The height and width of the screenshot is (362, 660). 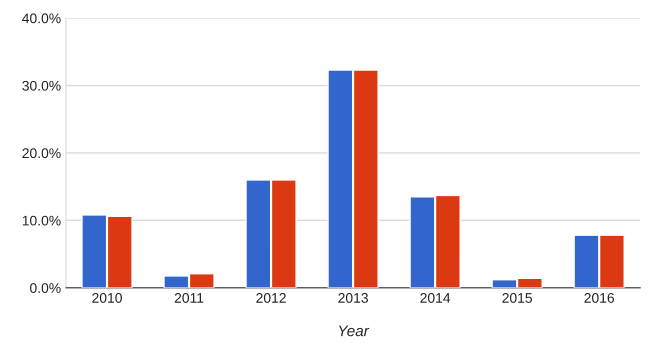 What do you see at coordinates (353, 298) in the screenshot?
I see `x-tick-label: 2013` at bounding box center [353, 298].